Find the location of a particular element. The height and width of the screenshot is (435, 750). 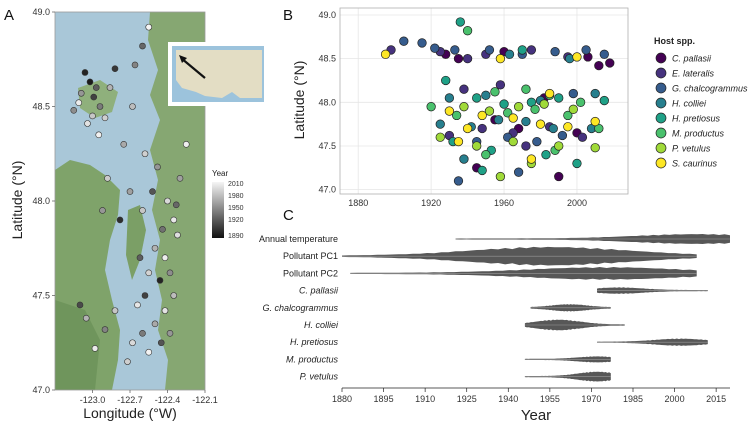

map-legend-label: 1980 is located at coordinates (236, 196).